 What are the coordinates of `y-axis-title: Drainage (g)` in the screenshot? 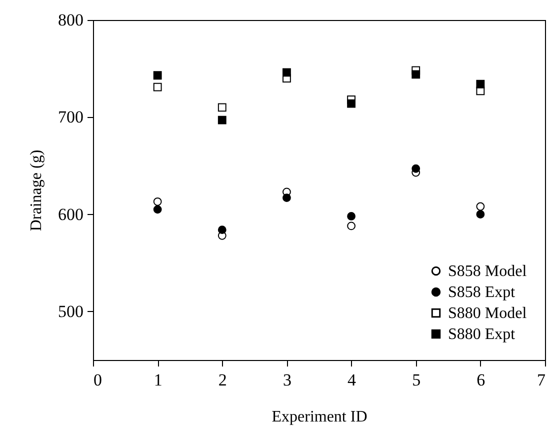 It's located at (36, 191).